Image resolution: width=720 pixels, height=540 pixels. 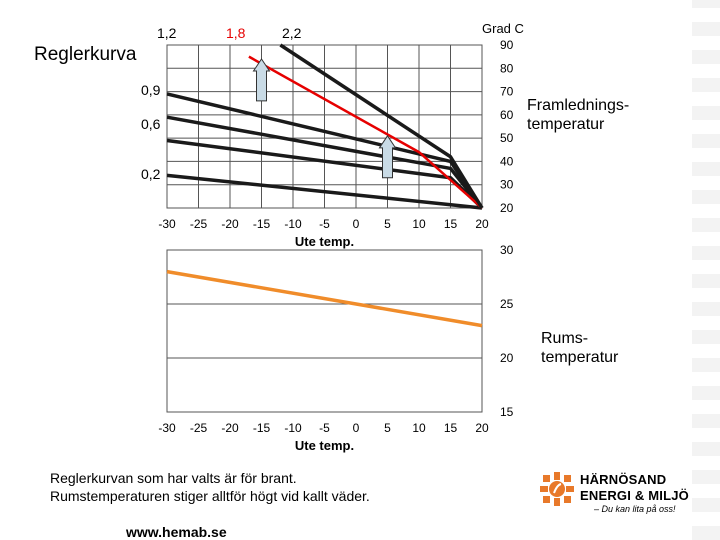 What do you see at coordinates (324, 331) in the screenshot?
I see `plot-area` at bounding box center [324, 331].